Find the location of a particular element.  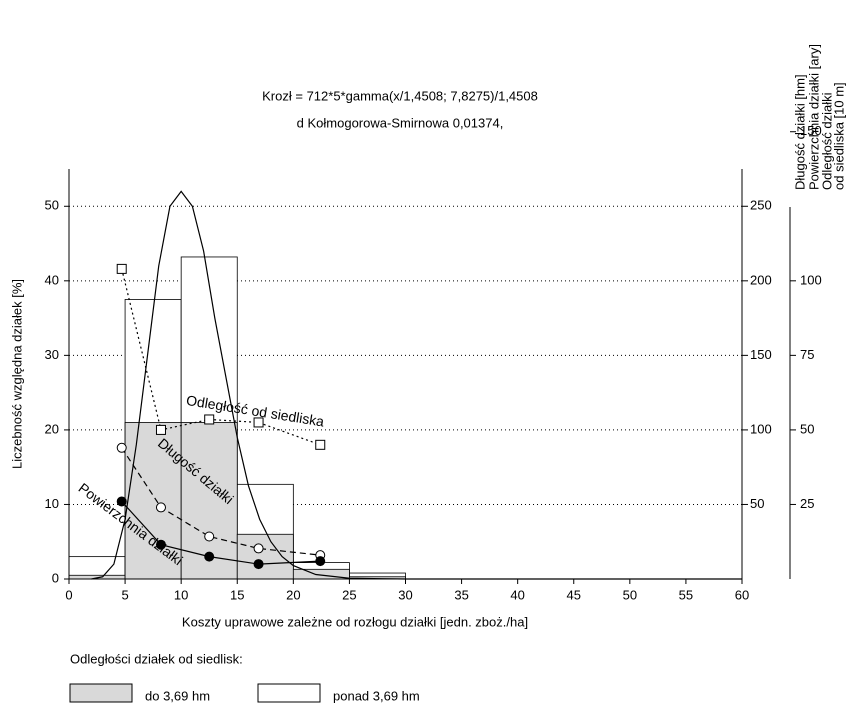

y2-tick-label: 50 is located at coordinates (757, 503).